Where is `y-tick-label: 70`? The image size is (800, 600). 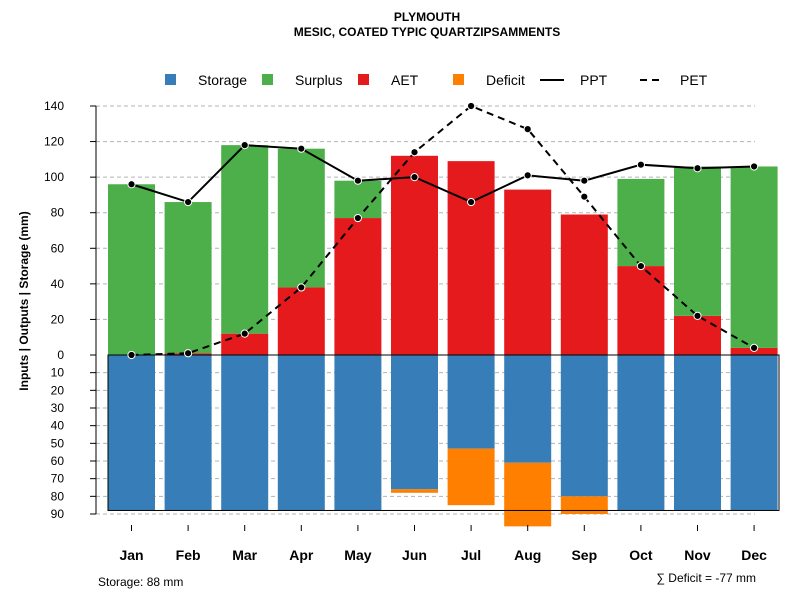 y-tick-label: 70 is located at coordinates (58, 479).